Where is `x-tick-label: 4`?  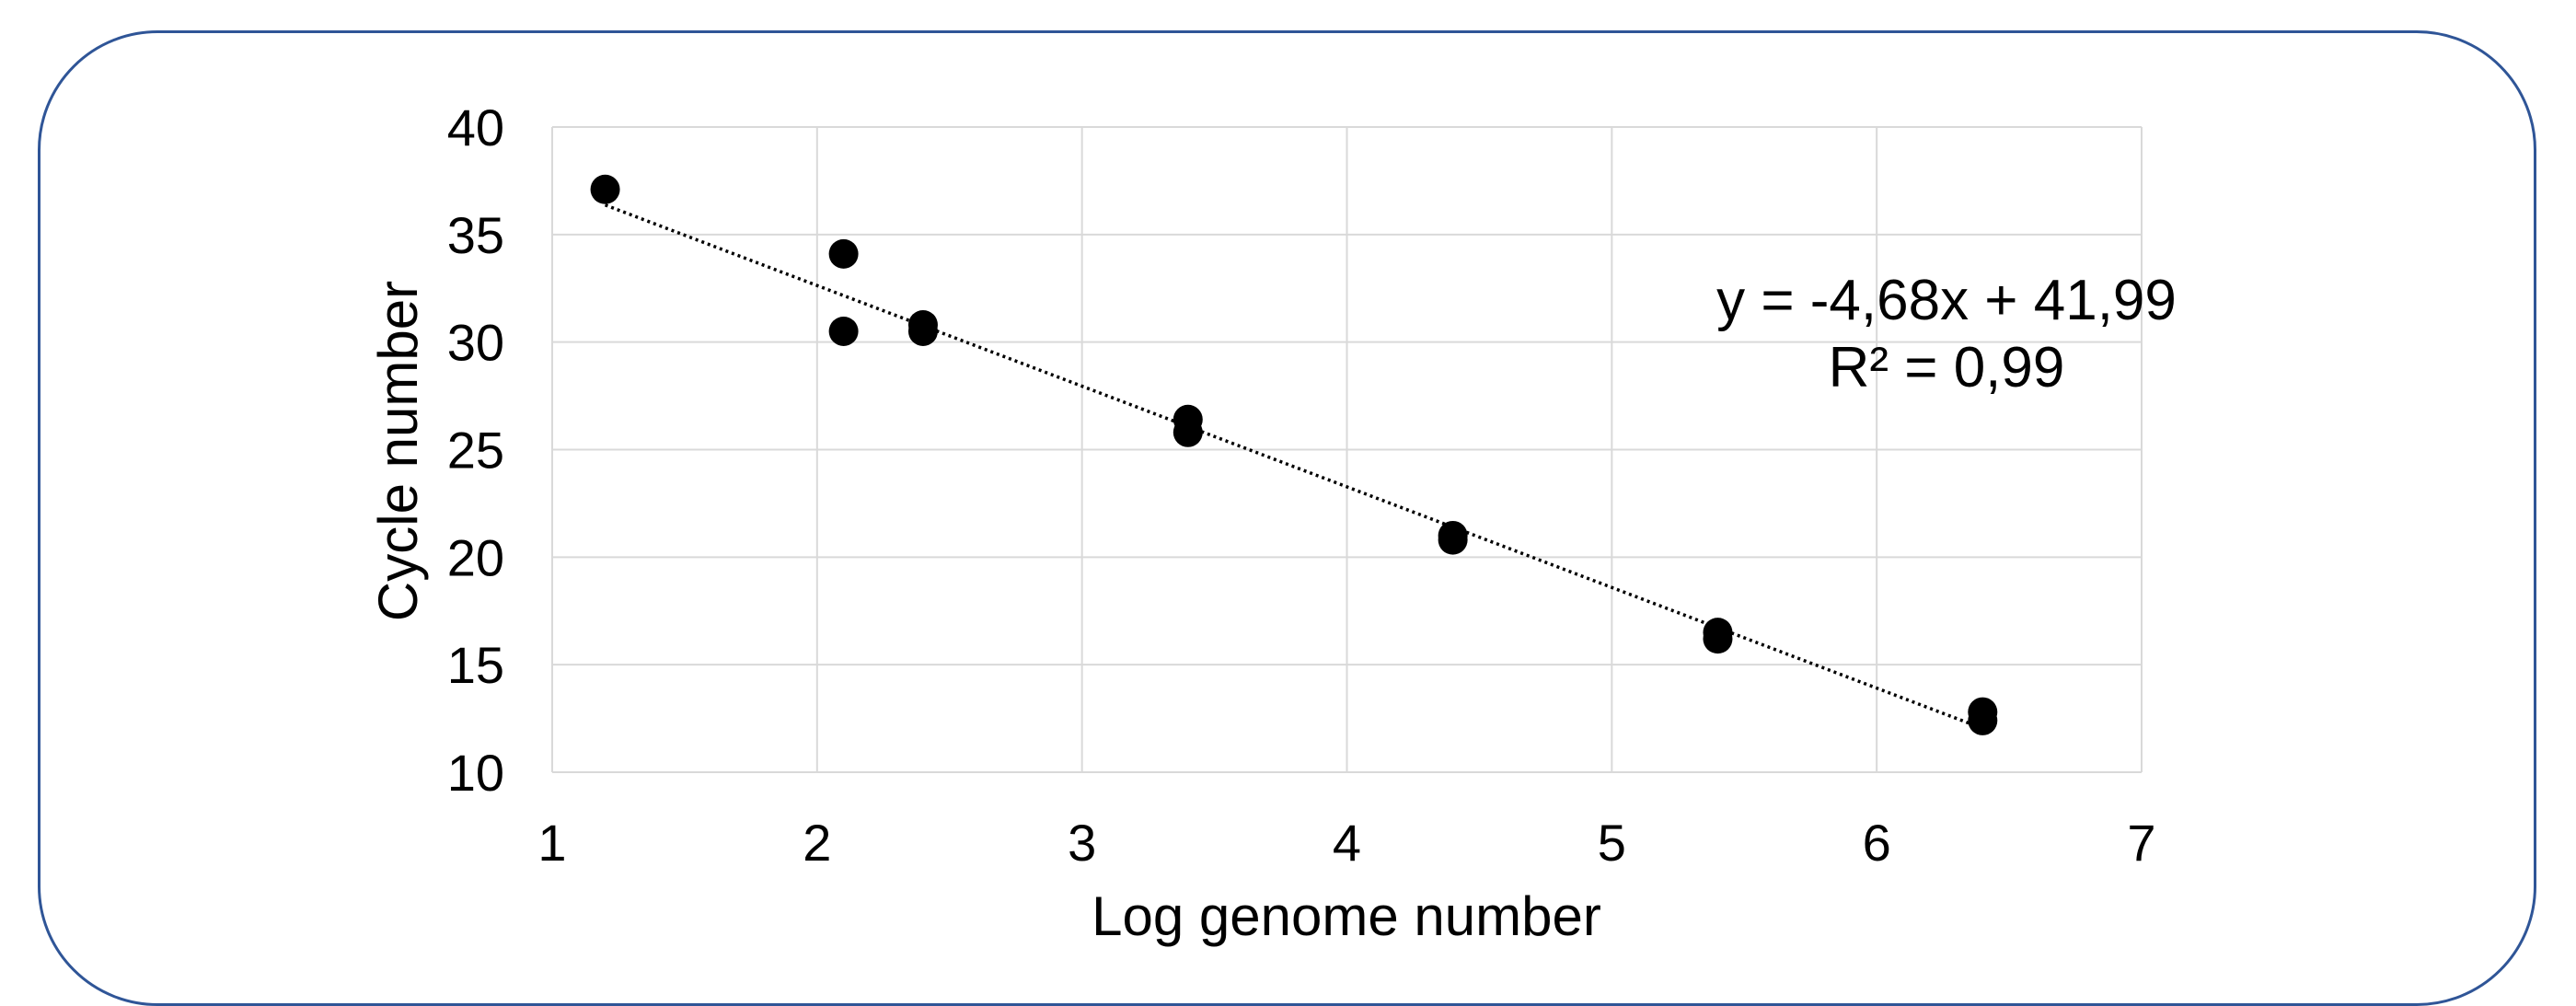 x-tick-label: 4 is located at coordinates (1347, 843).